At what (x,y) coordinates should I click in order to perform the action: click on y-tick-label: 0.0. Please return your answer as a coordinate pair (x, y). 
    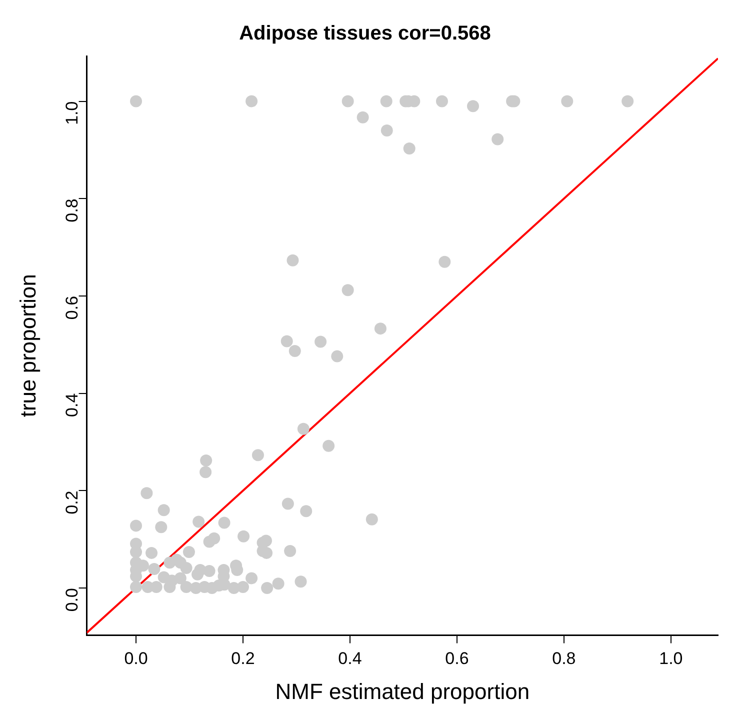
    Looking at the image, I should click on (72, 600).